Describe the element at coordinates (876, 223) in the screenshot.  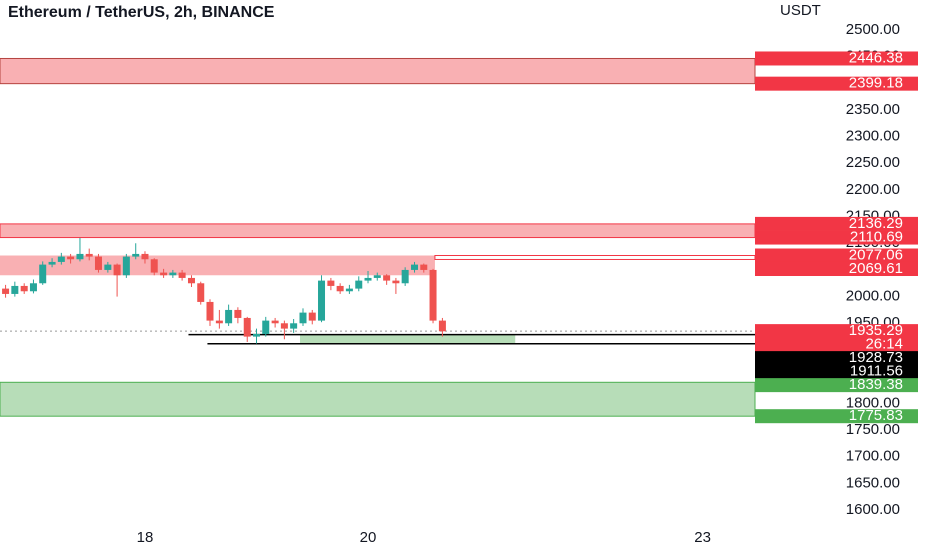
I see `price-label: 2136.29` at that location.